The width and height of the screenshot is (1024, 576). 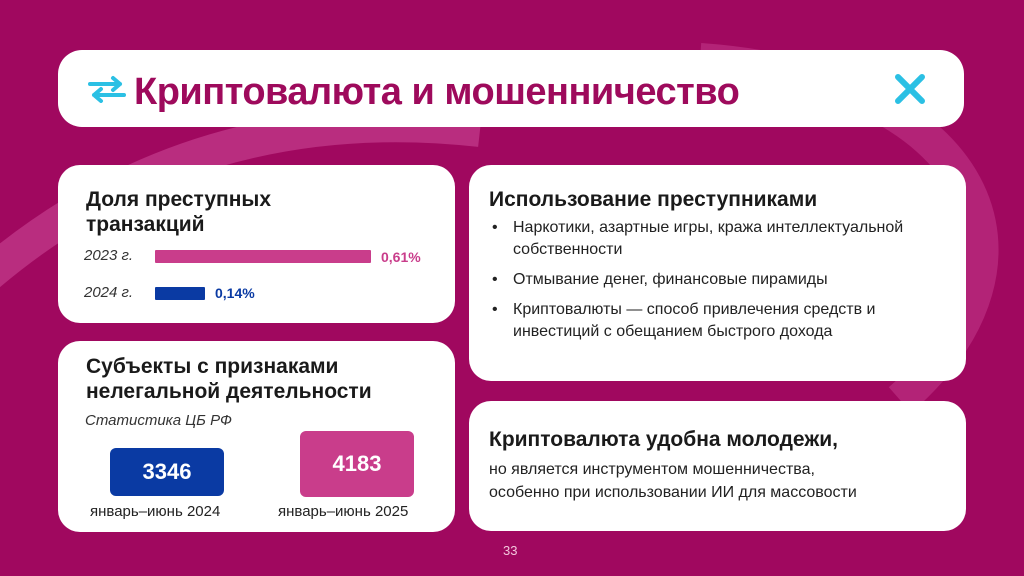 What do you see at coordinates (235, 293) in the screenshot?
I see `value-label-2024: 0,14%` at bounding box center [235, 293].